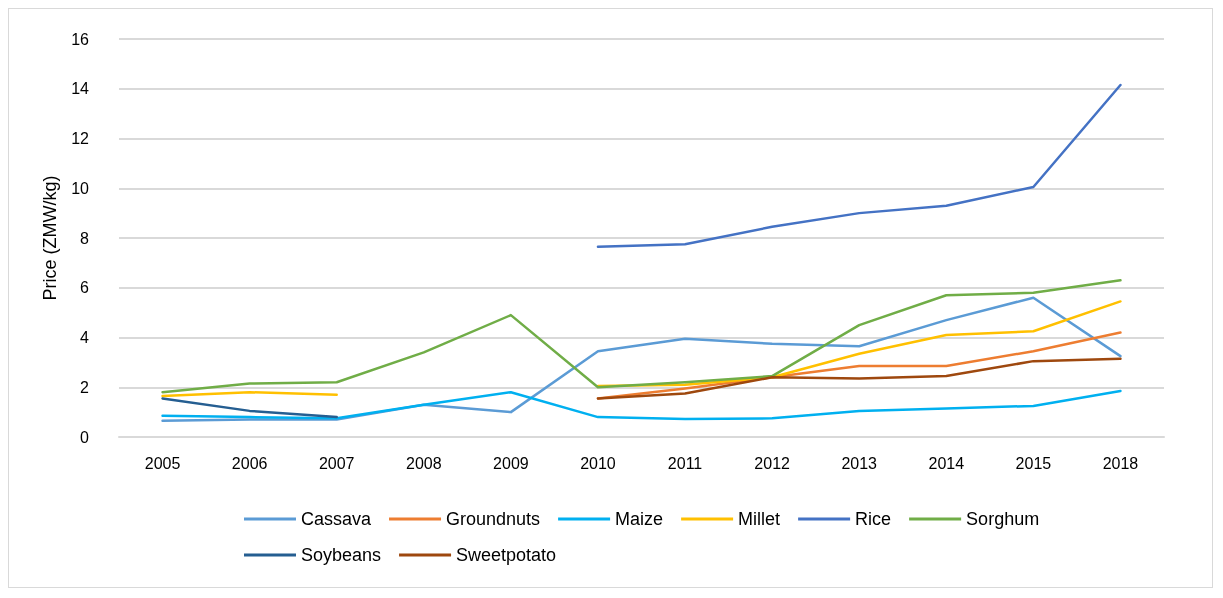 This screenshot has height=598, width=1223. Describe the element at coordinates (80, 89) in the screenshot. I see `y-tick-label: 14` at that location.